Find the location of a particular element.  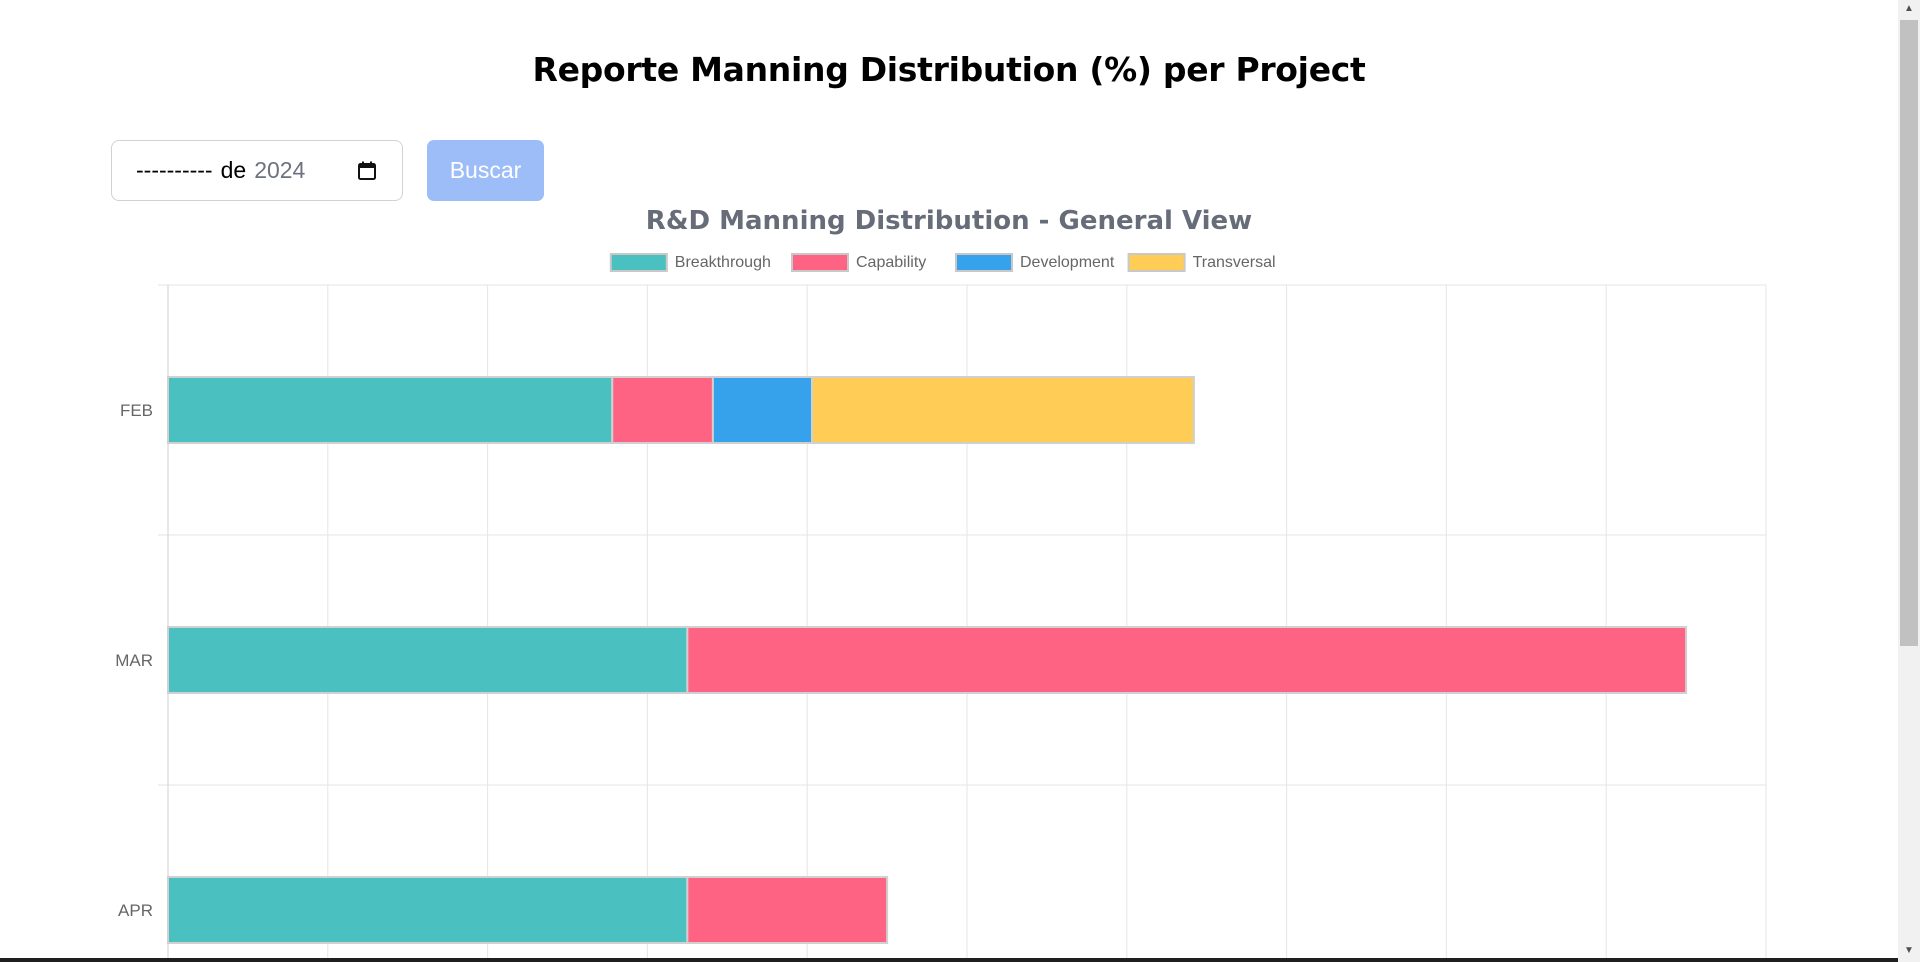

month-placeholder: ---------- is located at coordinates (174, 170).